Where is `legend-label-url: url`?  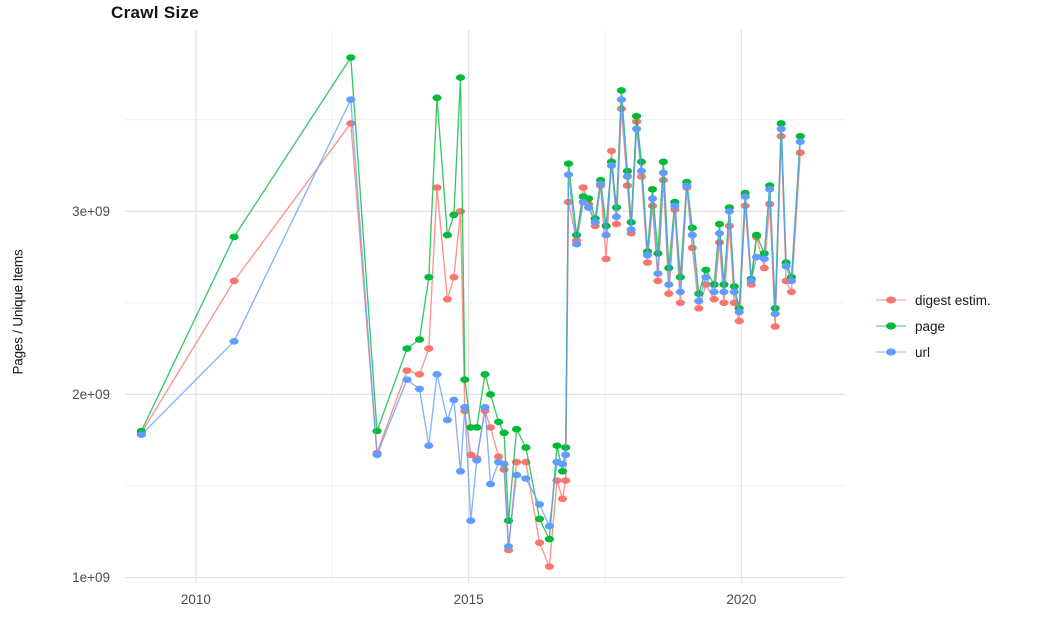 legend-label-url: url is located at coordinates (923, 352).